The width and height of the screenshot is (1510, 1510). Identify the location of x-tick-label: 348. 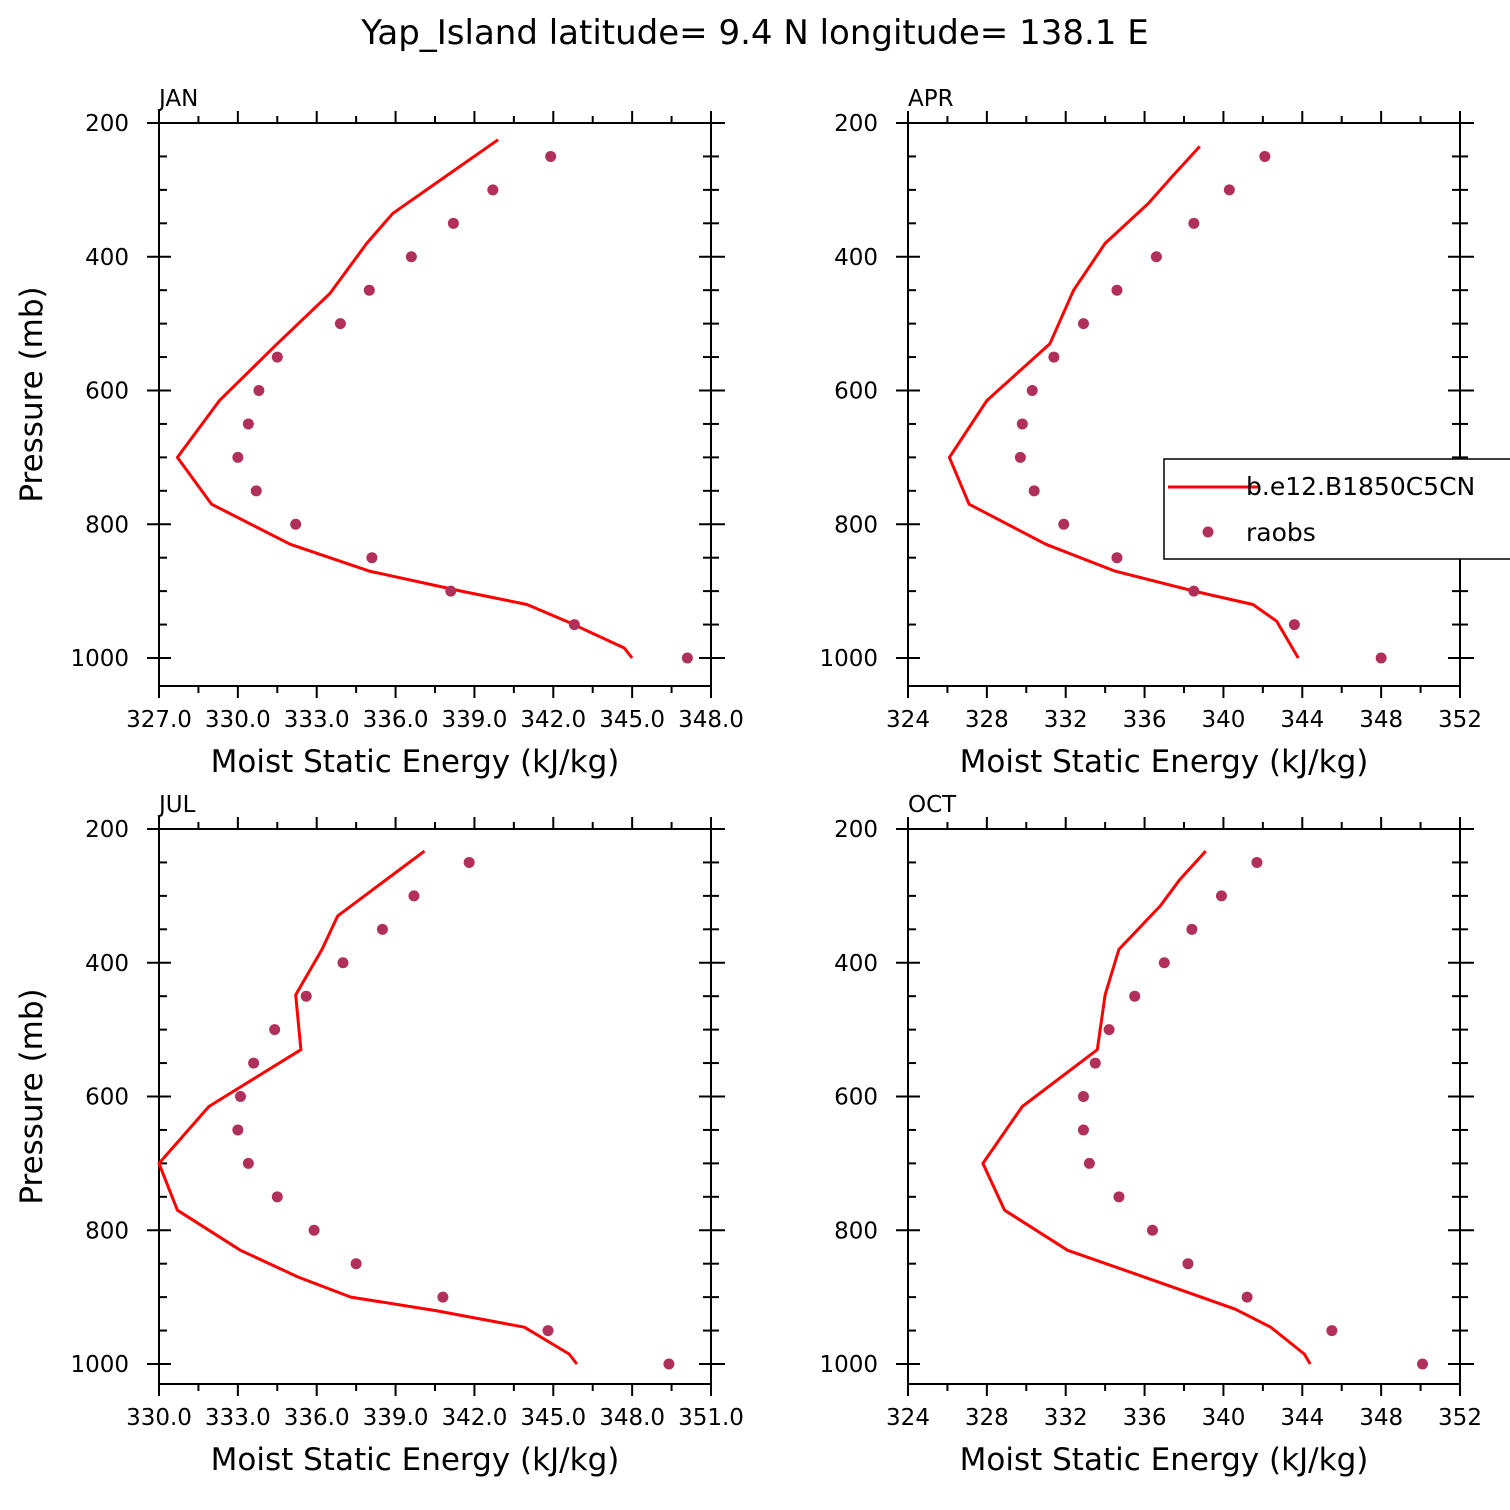
(1381, 1418).